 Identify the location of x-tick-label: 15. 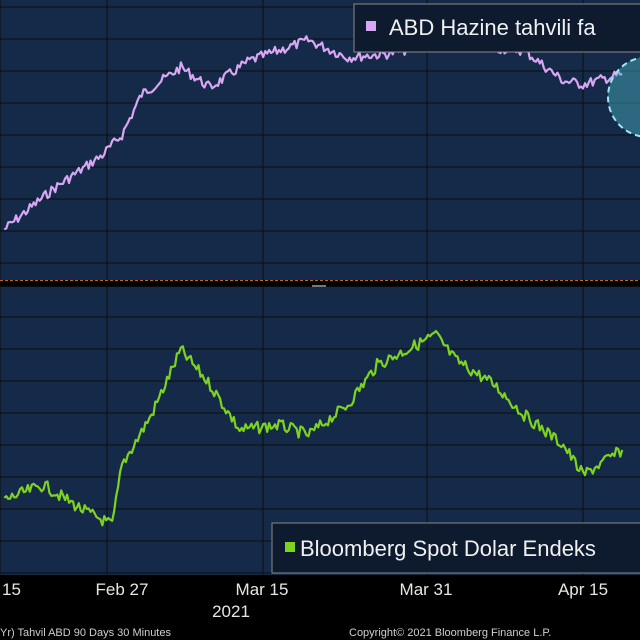
(11, 589).